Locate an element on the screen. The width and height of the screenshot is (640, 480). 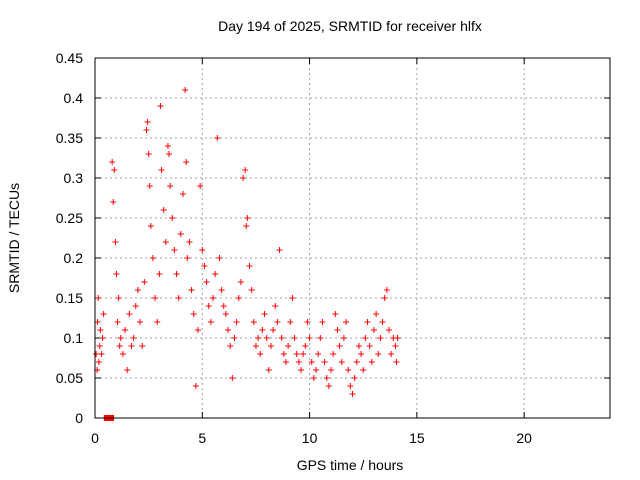
x-tick-label: 0 is located at coordinates (95, 438).